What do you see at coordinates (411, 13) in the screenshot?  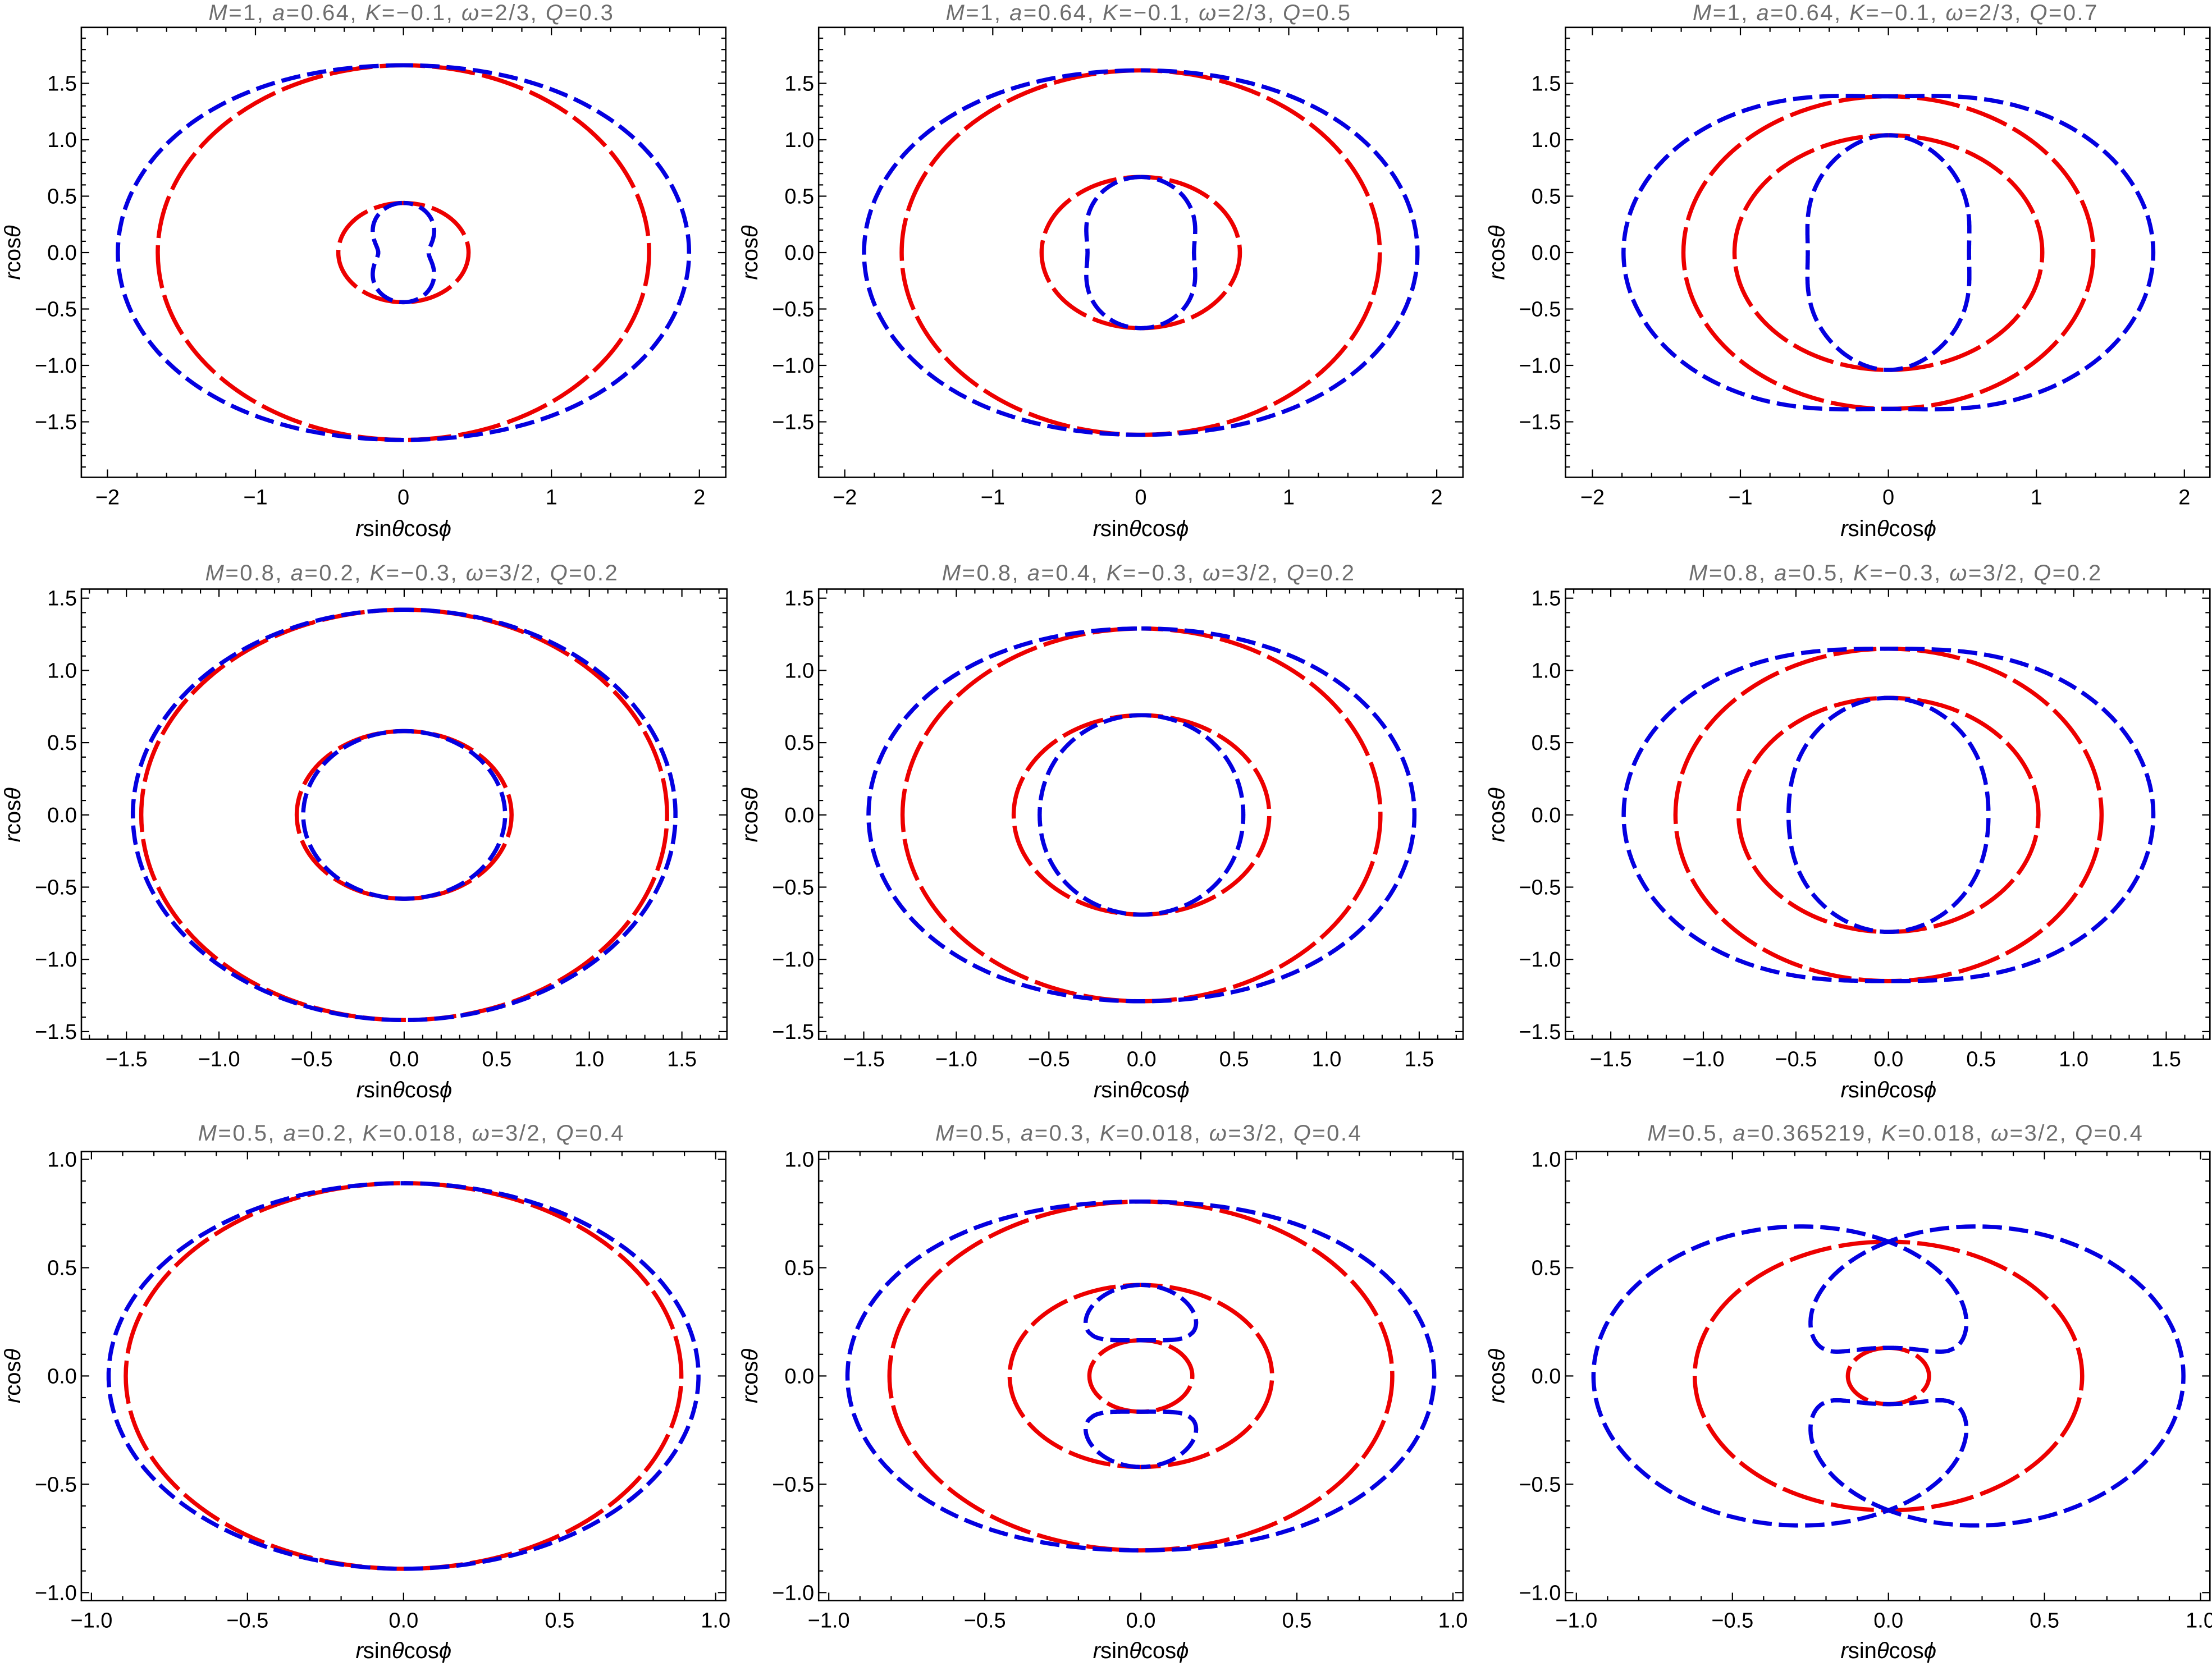 I see `svg-text:M=1, a=0.64, K=−0.1, ω=2/3, Q=: M=1, a=0.64, K=−0.1, ω=2/3, Q=0.3` at bounding box center [411, 13].